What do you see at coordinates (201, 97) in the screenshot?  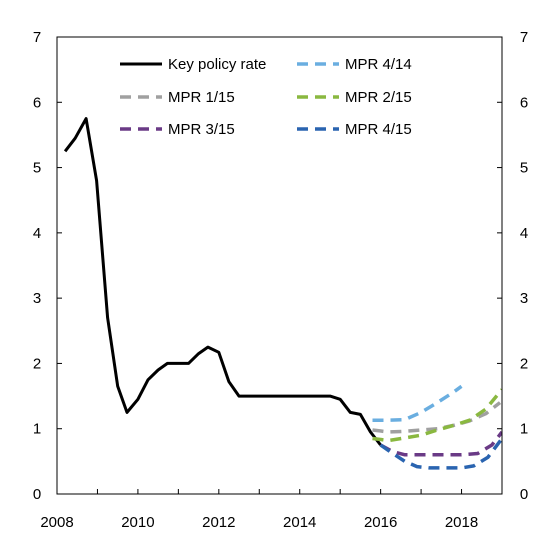 I see `legend-label: MPR 1/15` at bounding box center [201, 97].